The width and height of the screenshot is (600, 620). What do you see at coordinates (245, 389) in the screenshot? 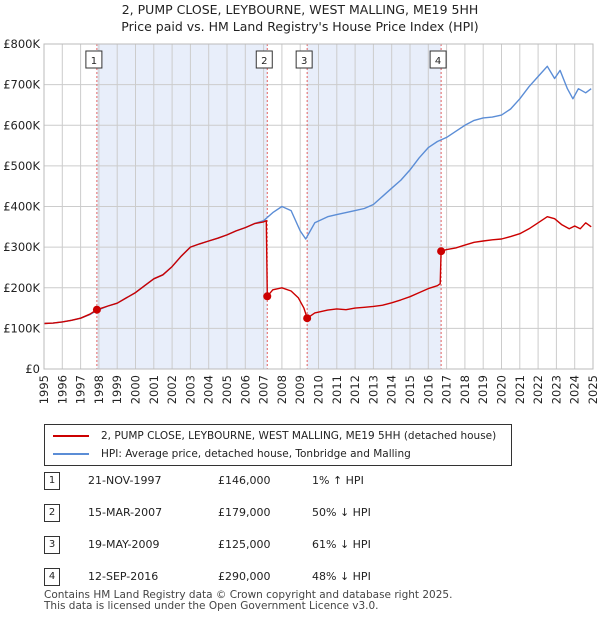
I see `x-tick-label: 2006` at bounding box center [245, 389].